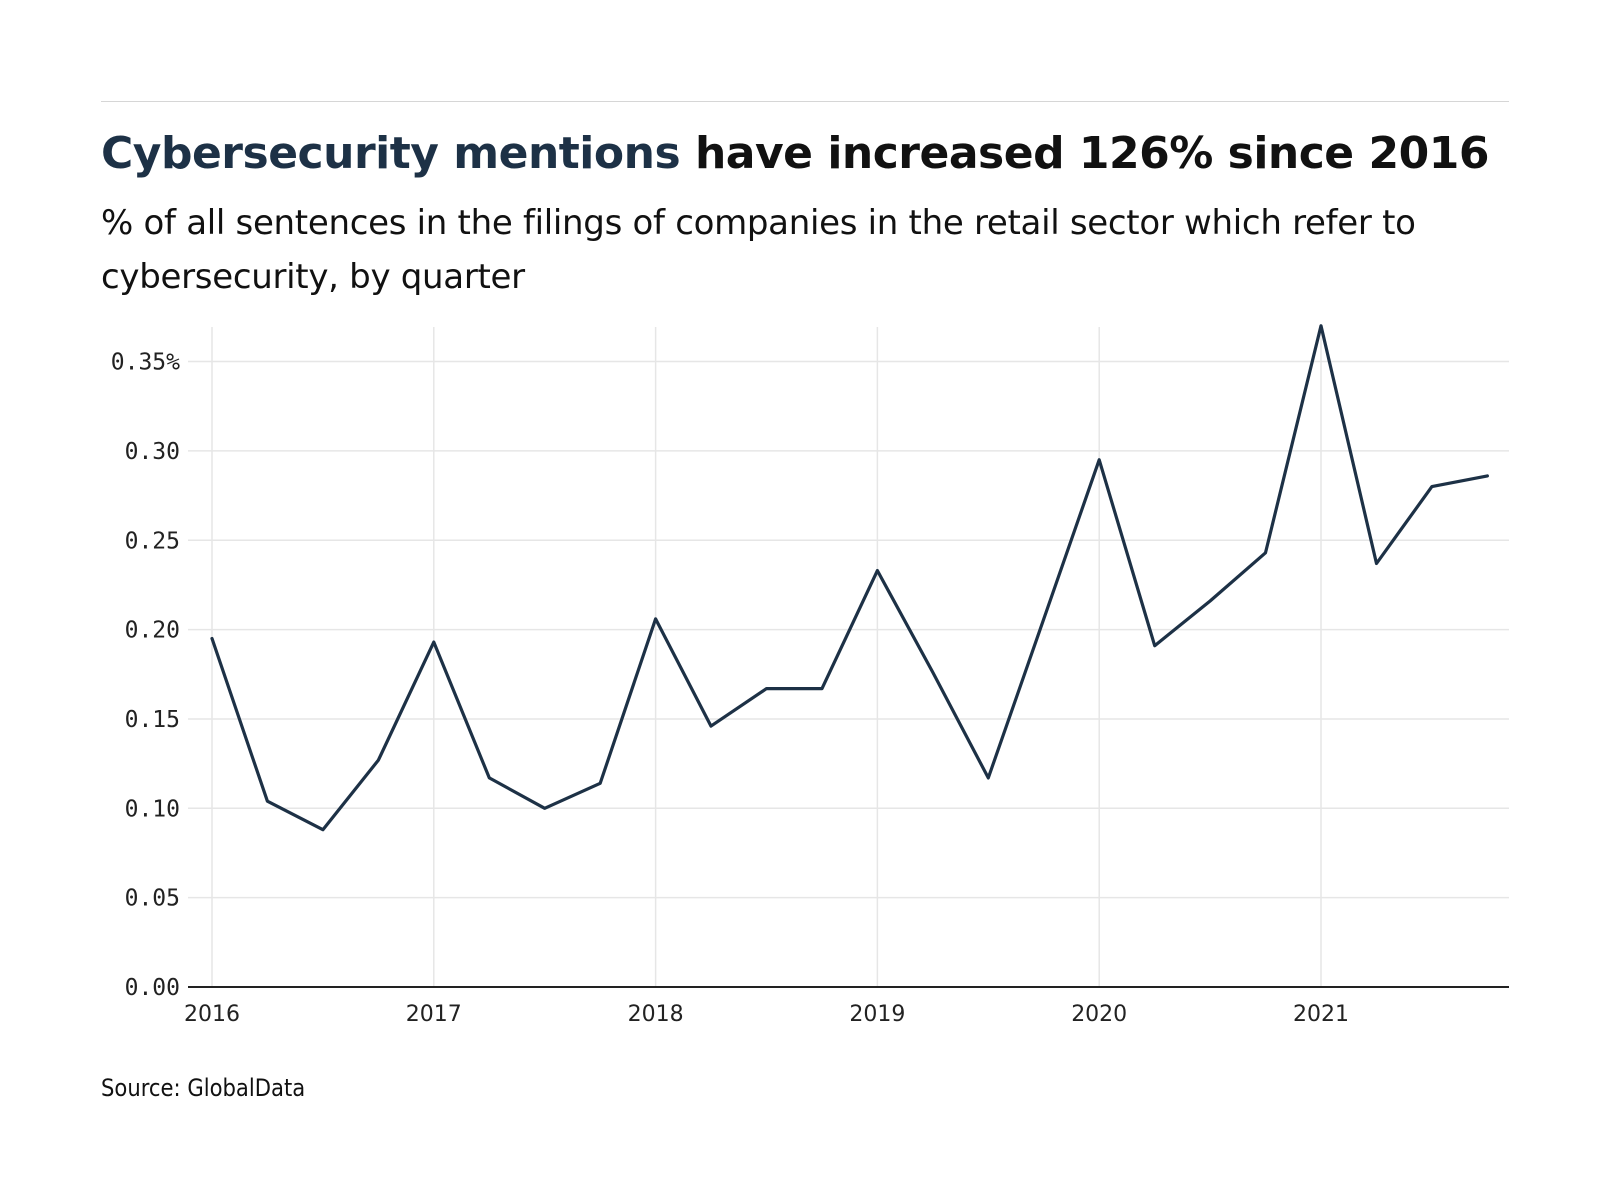  Describe the element at coordinates (877, 1014) in the screenshot. I see `x-tick-label: 2019` at that location.